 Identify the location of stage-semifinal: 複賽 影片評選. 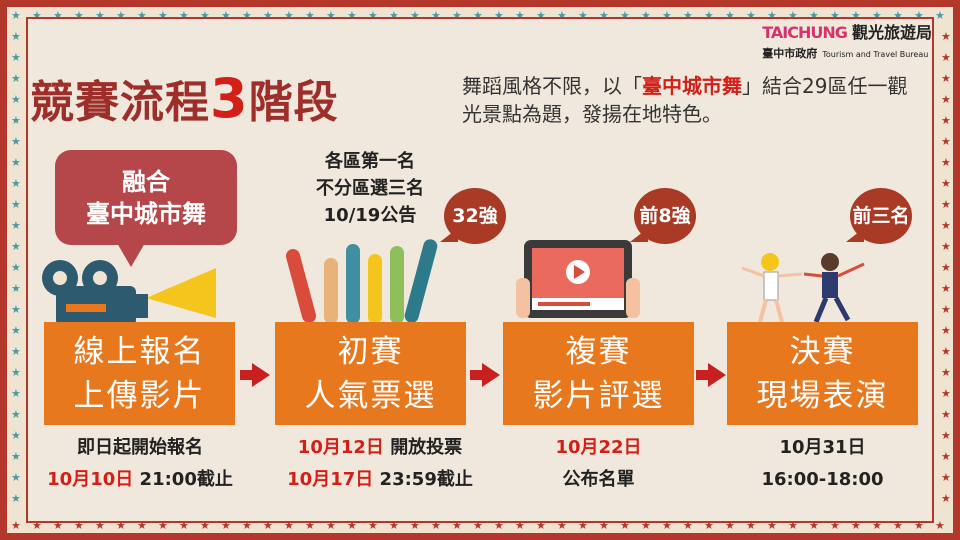
(598, 373).